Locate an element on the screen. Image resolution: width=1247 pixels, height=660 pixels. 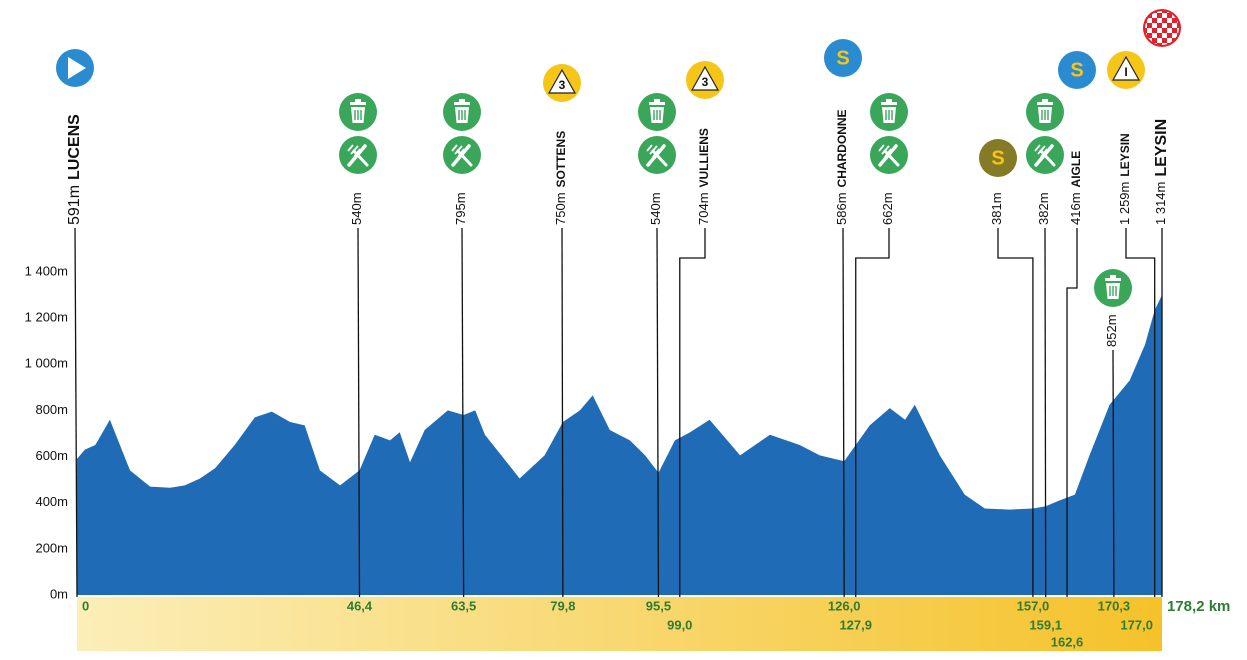
marker-label: 750m SOTTENS is located at coordinates (560, 178).